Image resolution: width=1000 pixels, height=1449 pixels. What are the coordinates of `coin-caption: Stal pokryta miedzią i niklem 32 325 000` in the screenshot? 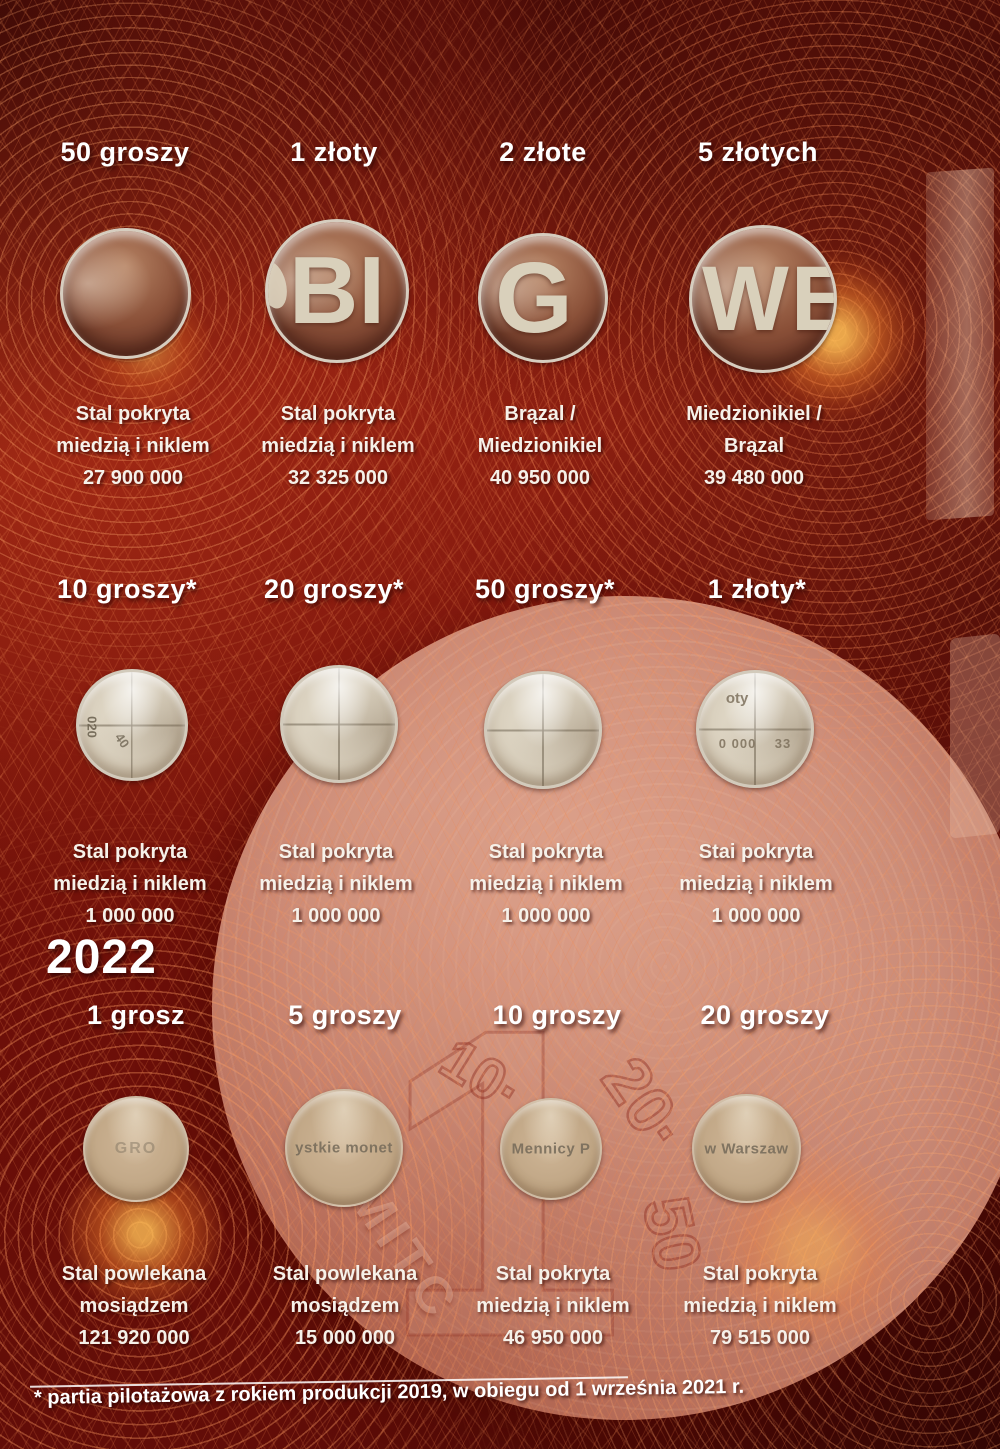 It's located at (338, 446).